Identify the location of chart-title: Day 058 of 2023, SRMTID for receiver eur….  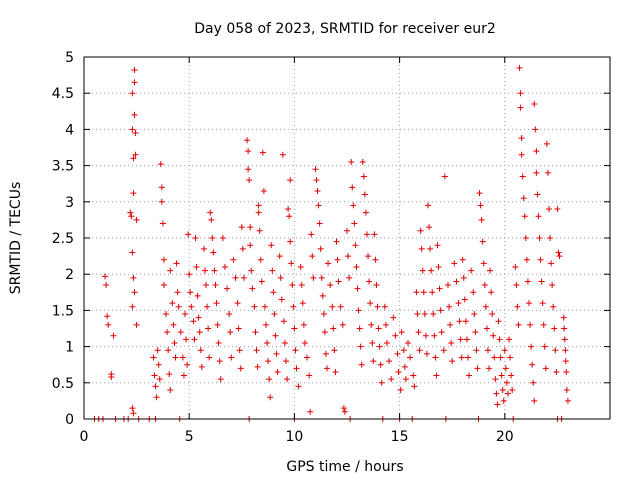
(345, 29).